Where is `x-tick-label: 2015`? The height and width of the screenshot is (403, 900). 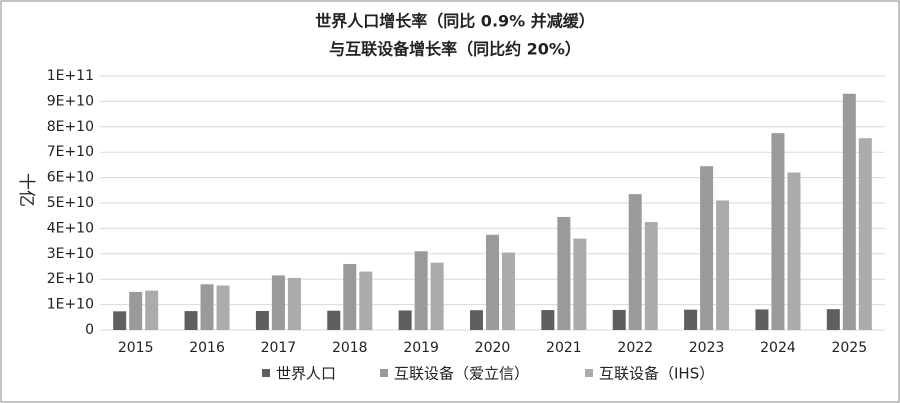
x-tick-label: 2015 is located at coordinates (136, 348).